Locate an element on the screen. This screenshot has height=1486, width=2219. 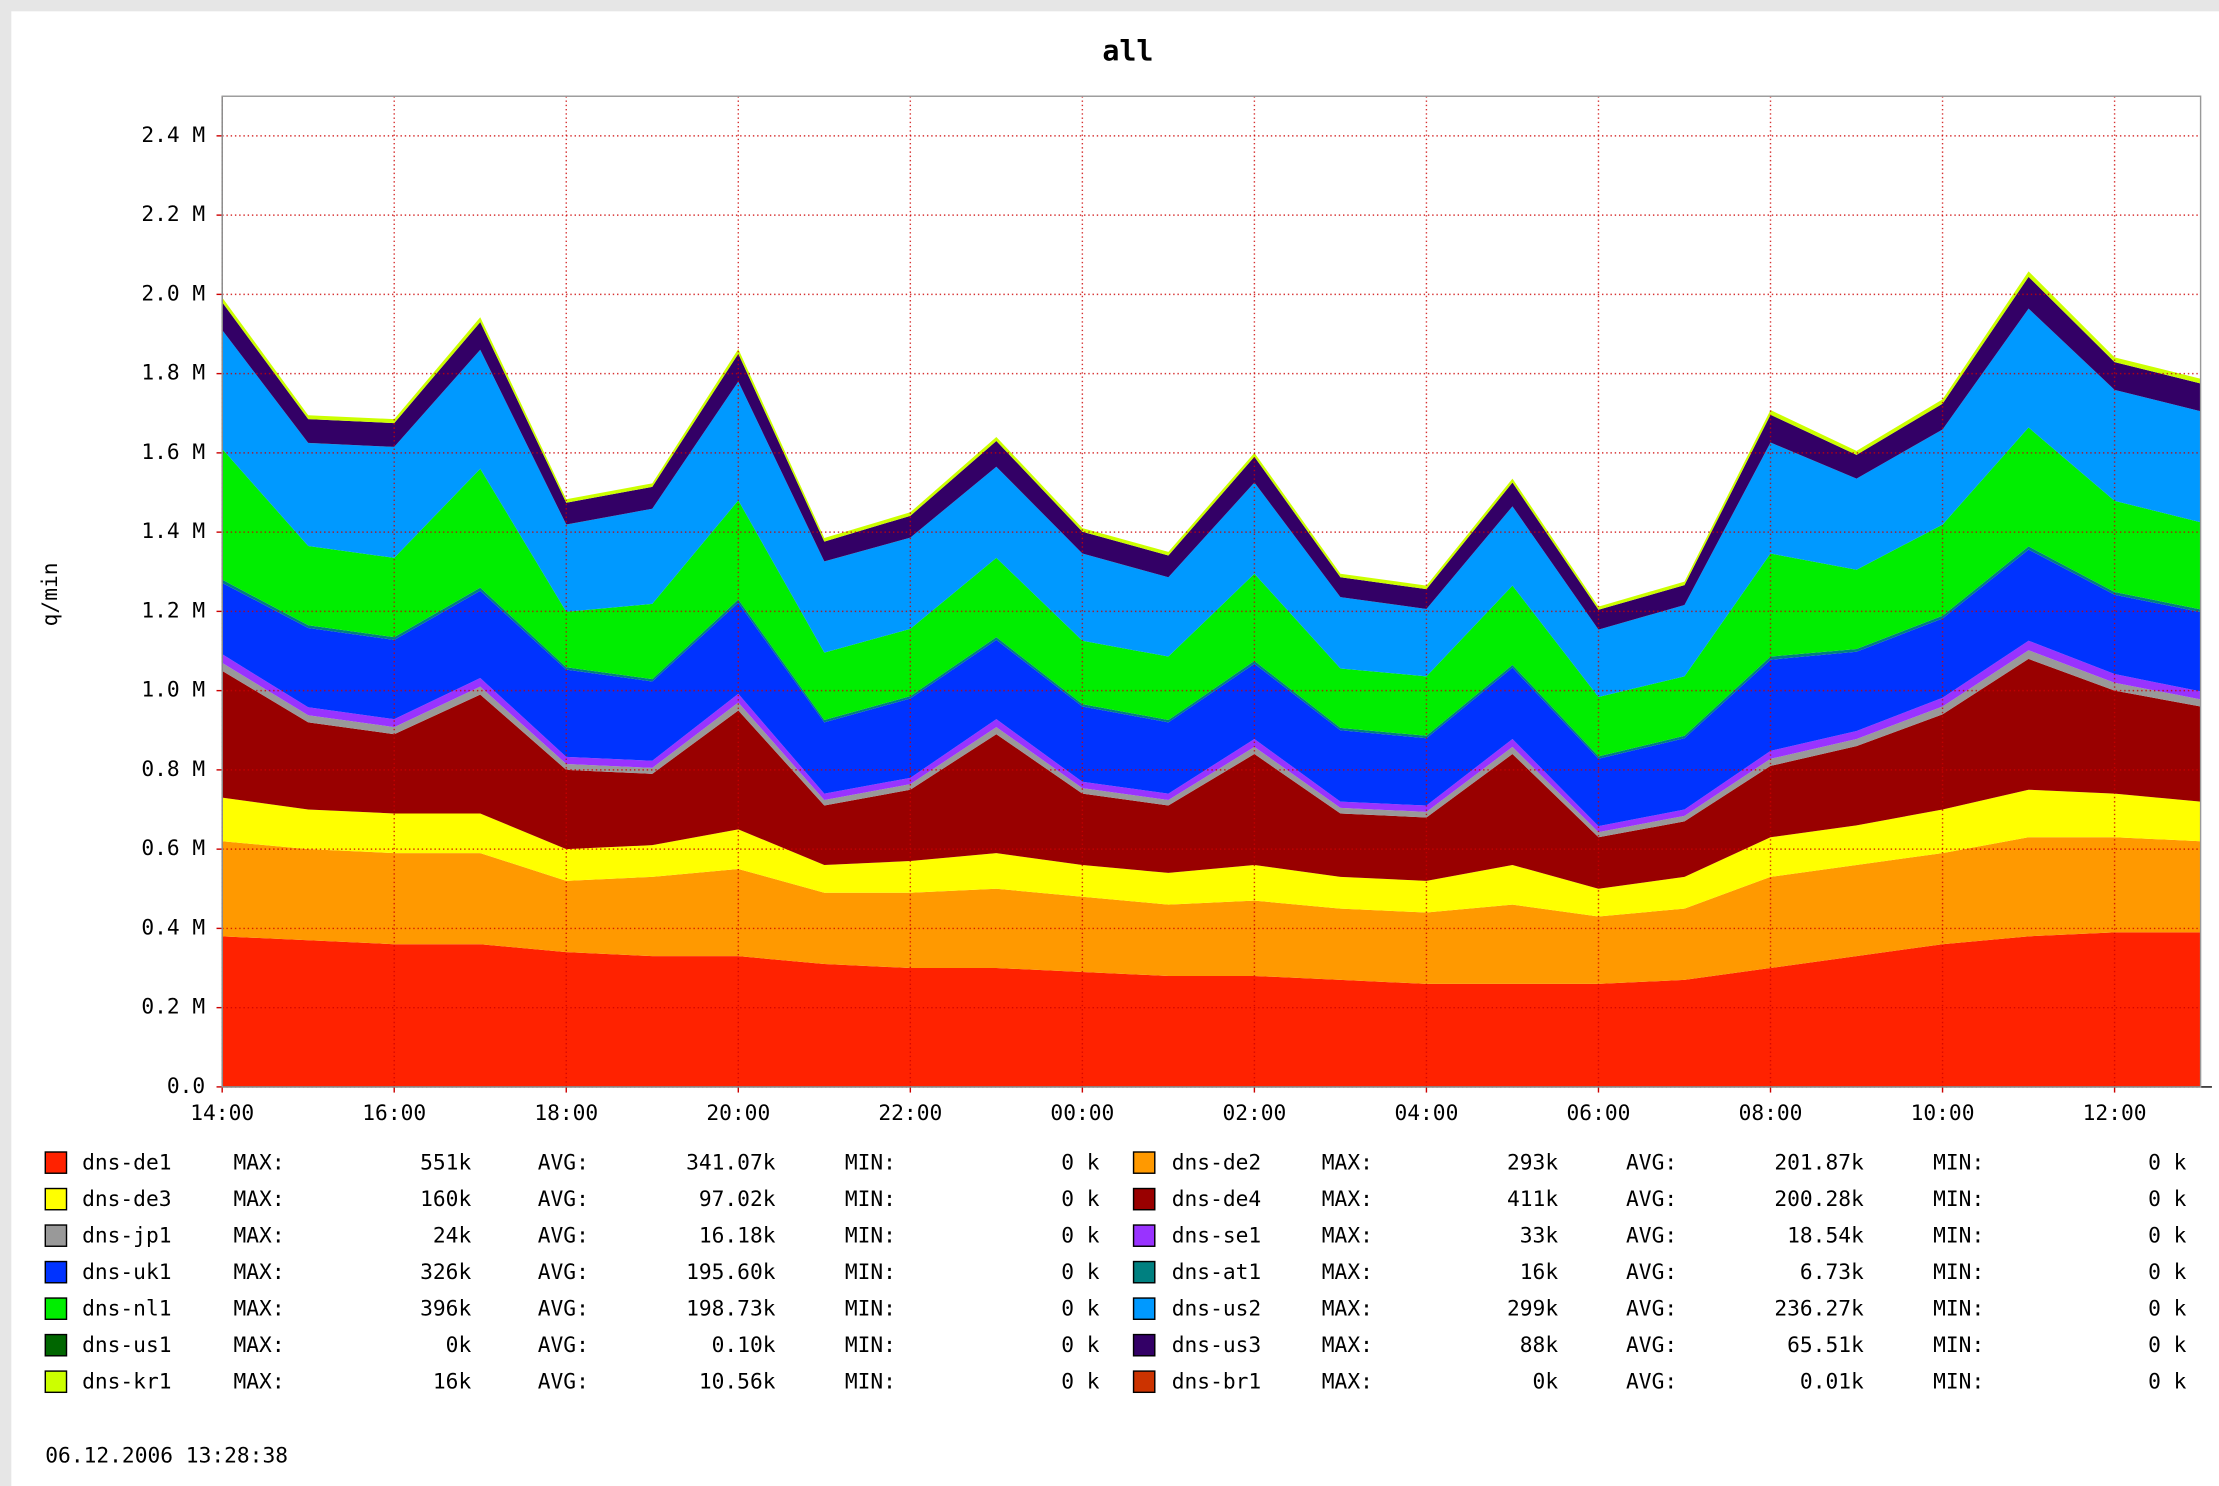
x-tick-label: 08:00 is located at coordinates (1771, 1113).